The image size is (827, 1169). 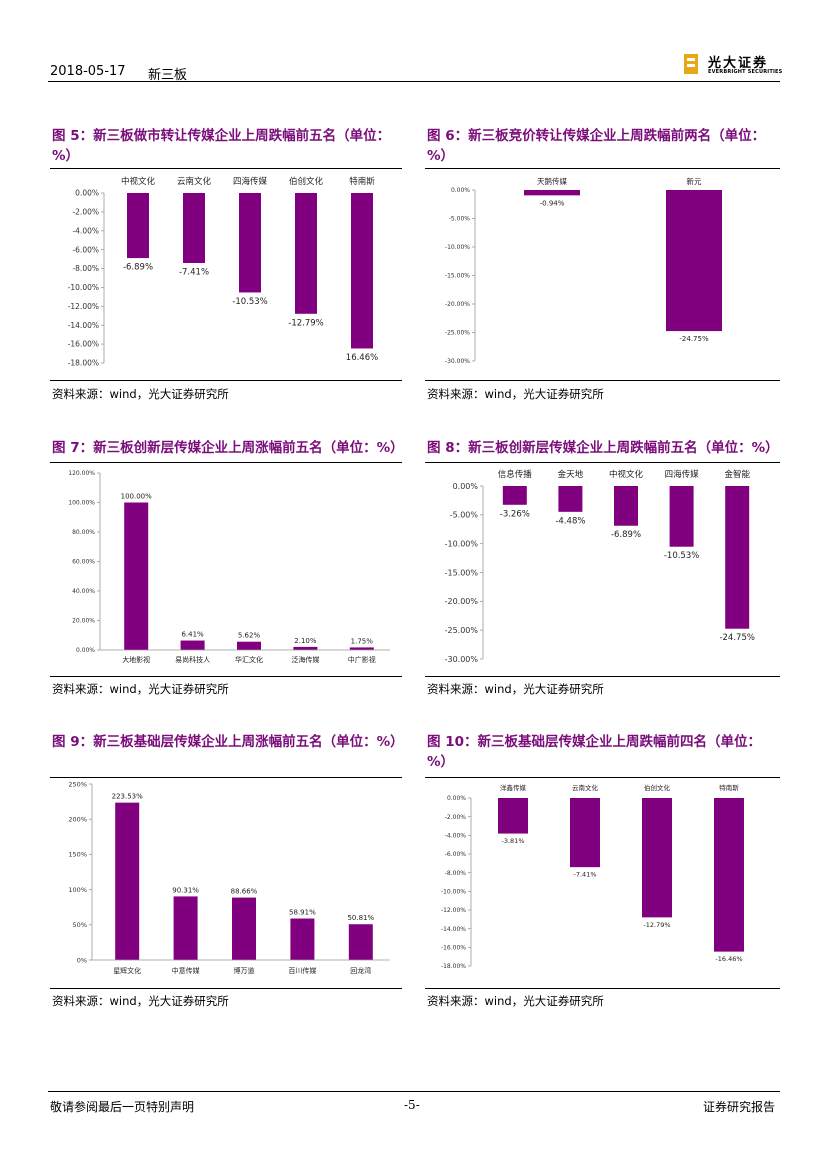 I want to click on y-tick-label: -6.00%, so click(x=456, y=854).